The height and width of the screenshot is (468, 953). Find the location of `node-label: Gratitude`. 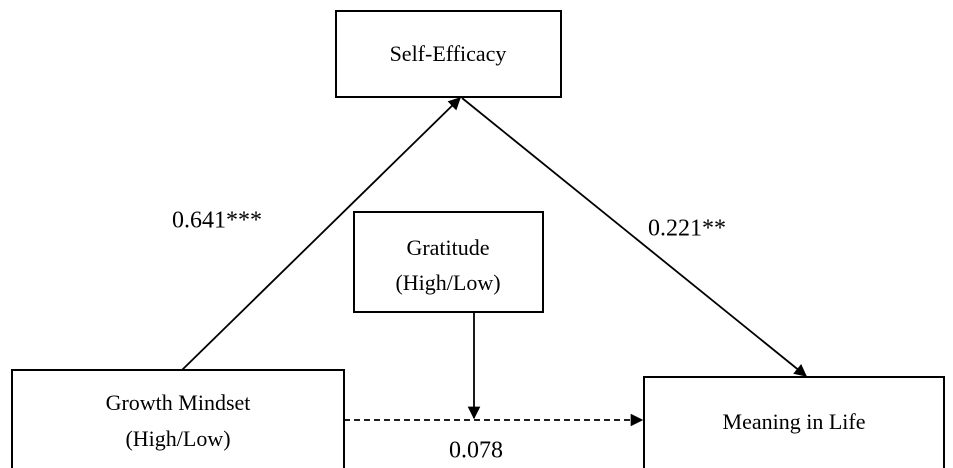

node-label: Gratitude is located at coordinates (447, 247).